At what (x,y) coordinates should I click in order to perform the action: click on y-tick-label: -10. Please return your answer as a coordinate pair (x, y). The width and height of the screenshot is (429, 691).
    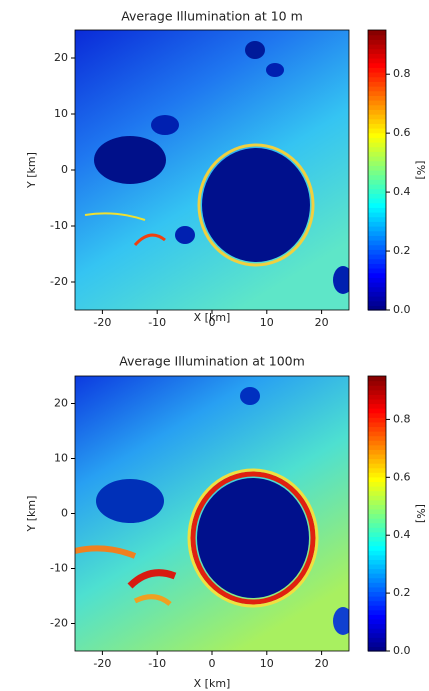
    Looking at the image, I should click on (59, 225).